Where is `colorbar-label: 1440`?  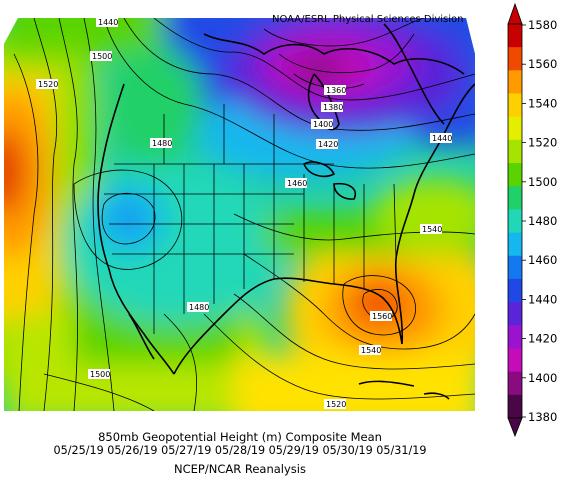
colorbar-label: 1440 is located at coordinates (542, 299).